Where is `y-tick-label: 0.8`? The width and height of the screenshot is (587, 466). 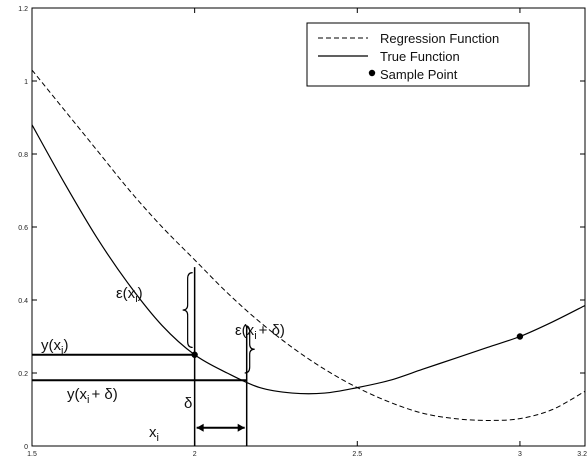
y-tick-label: 0.8 is located at coordinates (23, 155).